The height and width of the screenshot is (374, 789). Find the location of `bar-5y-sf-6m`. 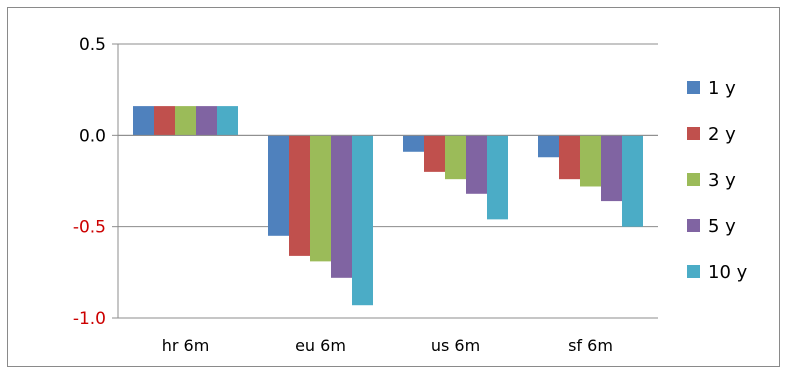

bar-5y-sf-6m is located at coordinates (611, 168).